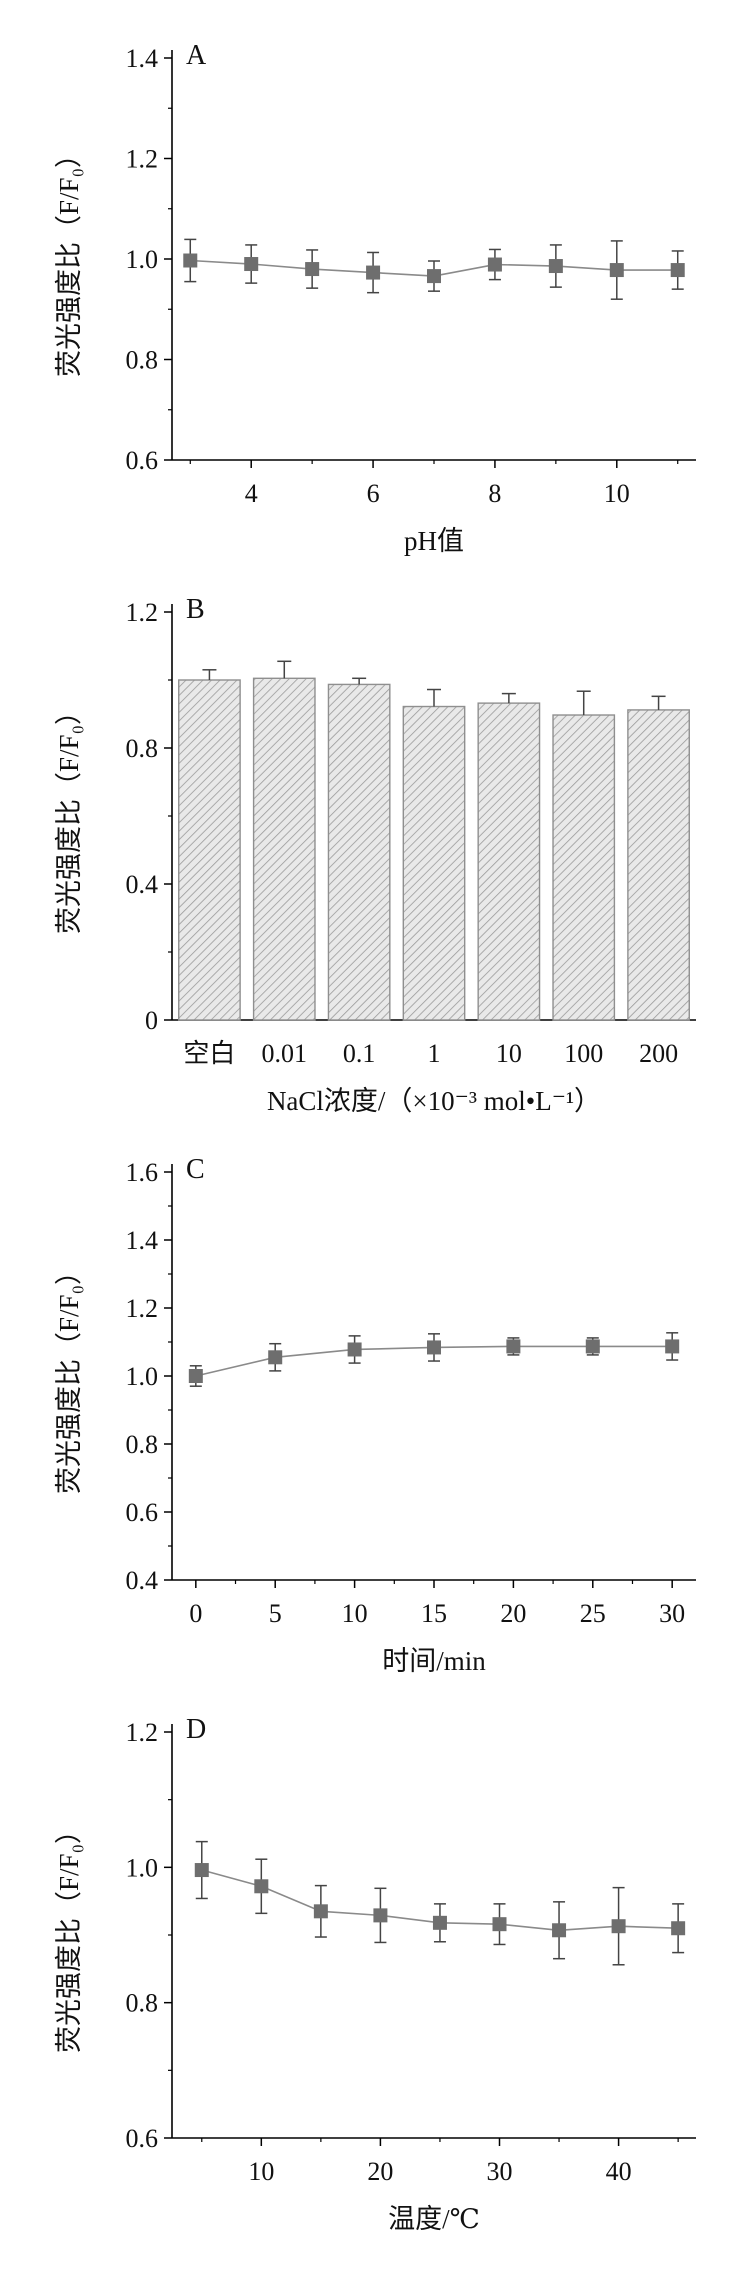  What do you see at coordinates (373, 493) in the screenshot?
I see `x-tick-label: 6` at bounding box center [373, 493].